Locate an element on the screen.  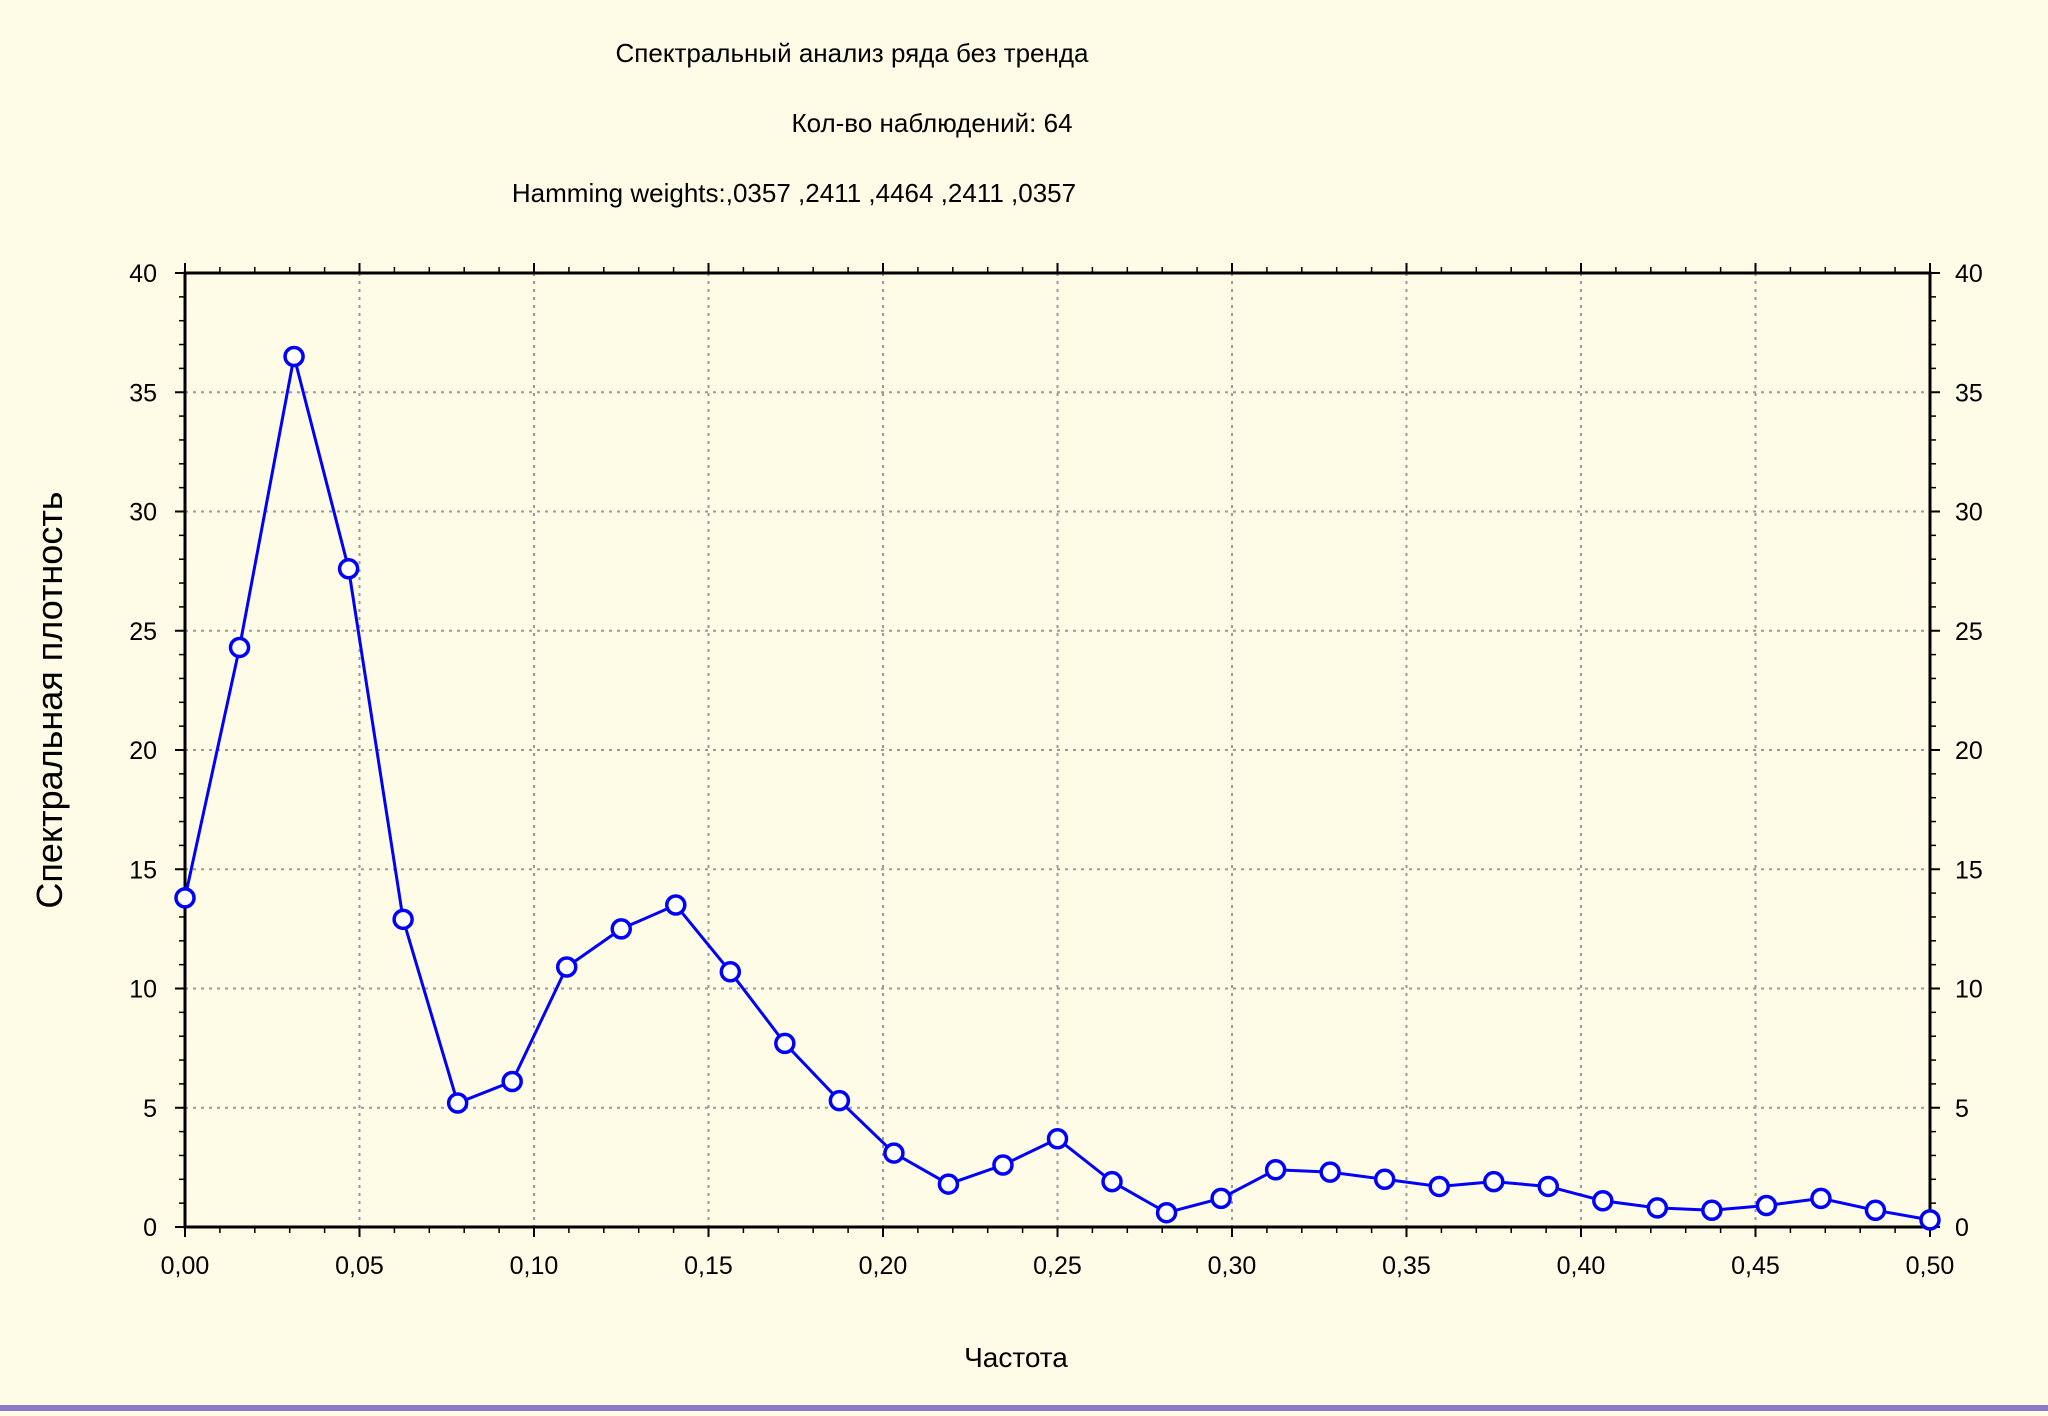
y-tick-label-left: 20 is located at coordinates (143, 751).